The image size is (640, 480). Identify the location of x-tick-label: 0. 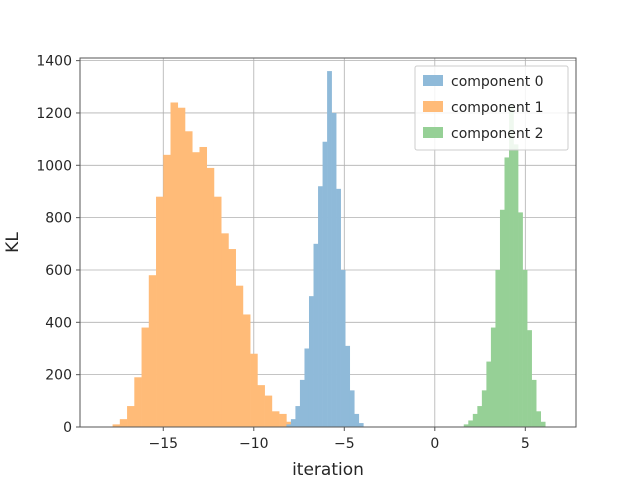
(434, 444).